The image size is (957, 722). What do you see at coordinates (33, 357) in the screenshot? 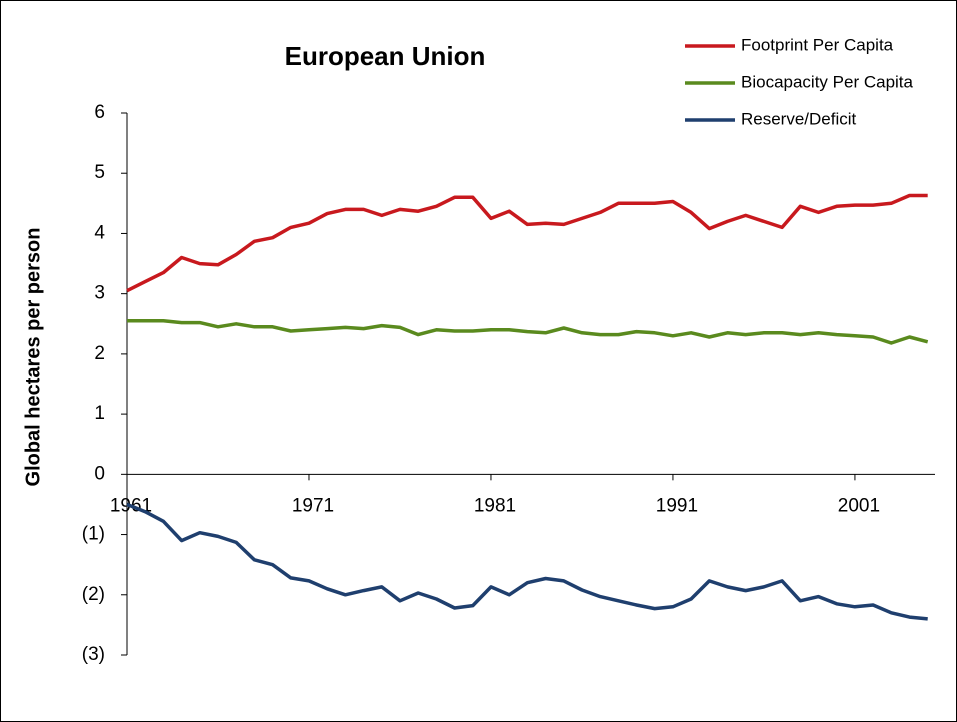
I see `y-axis-label: Global hectares per person` at bounding box center [33, 357].